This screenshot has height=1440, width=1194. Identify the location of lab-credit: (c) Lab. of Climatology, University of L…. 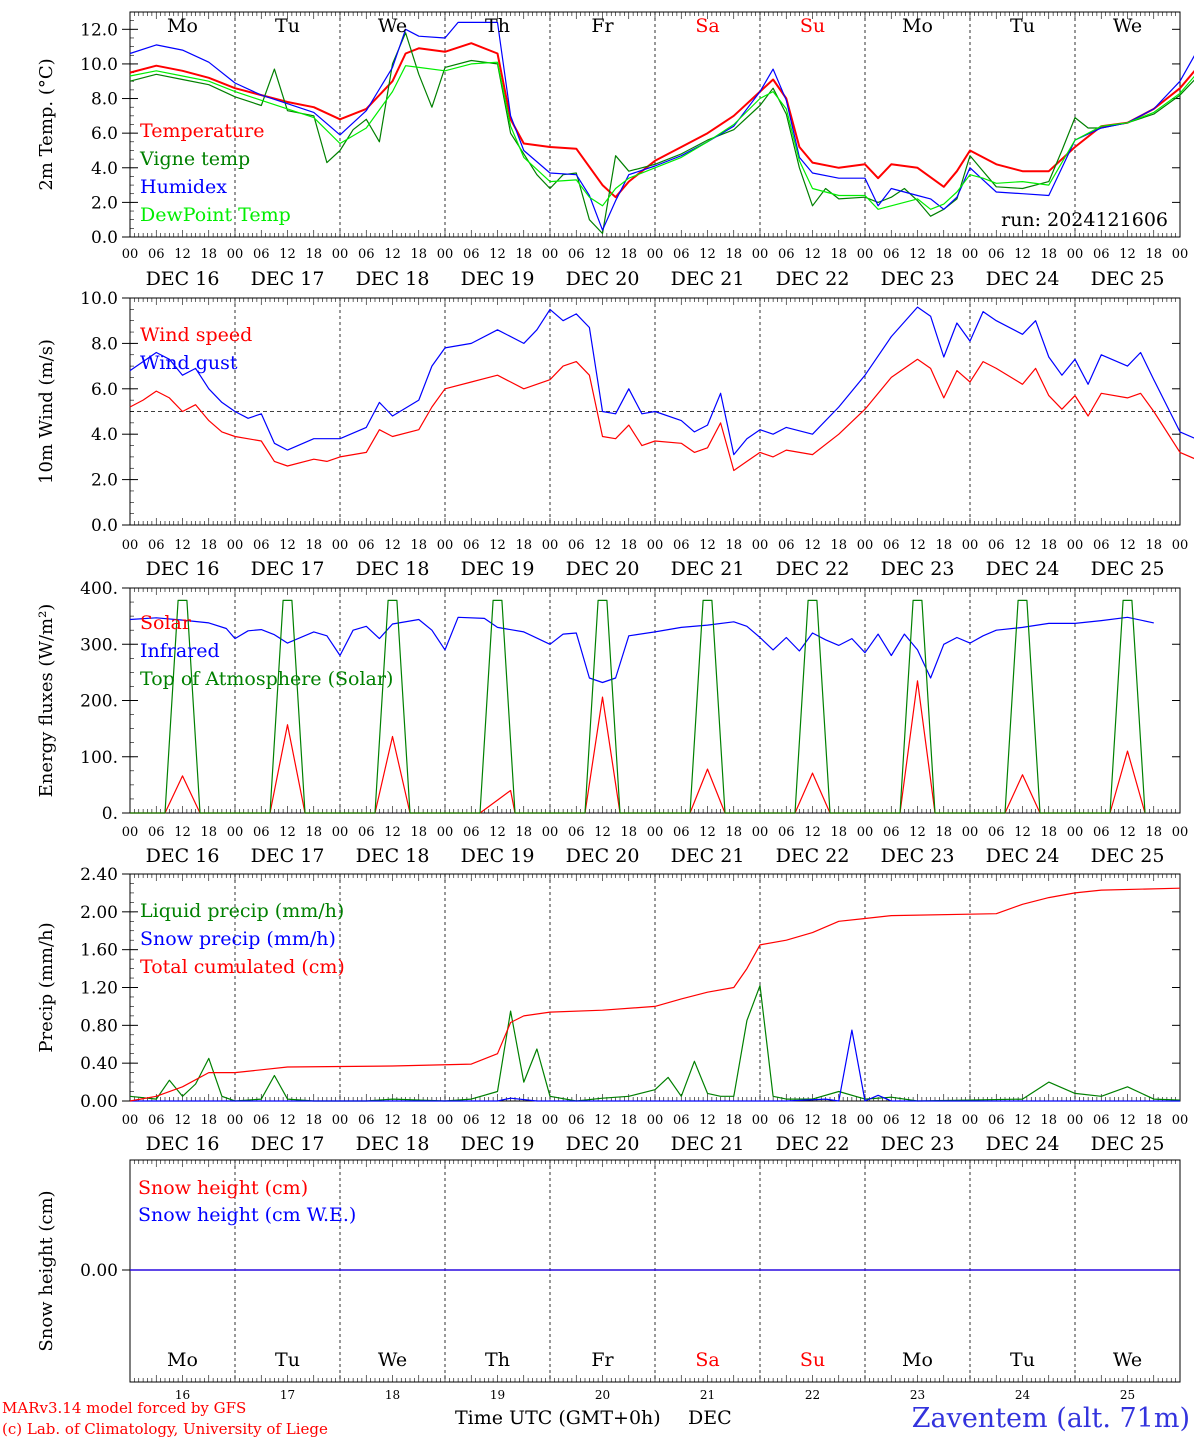
(165, 1429).